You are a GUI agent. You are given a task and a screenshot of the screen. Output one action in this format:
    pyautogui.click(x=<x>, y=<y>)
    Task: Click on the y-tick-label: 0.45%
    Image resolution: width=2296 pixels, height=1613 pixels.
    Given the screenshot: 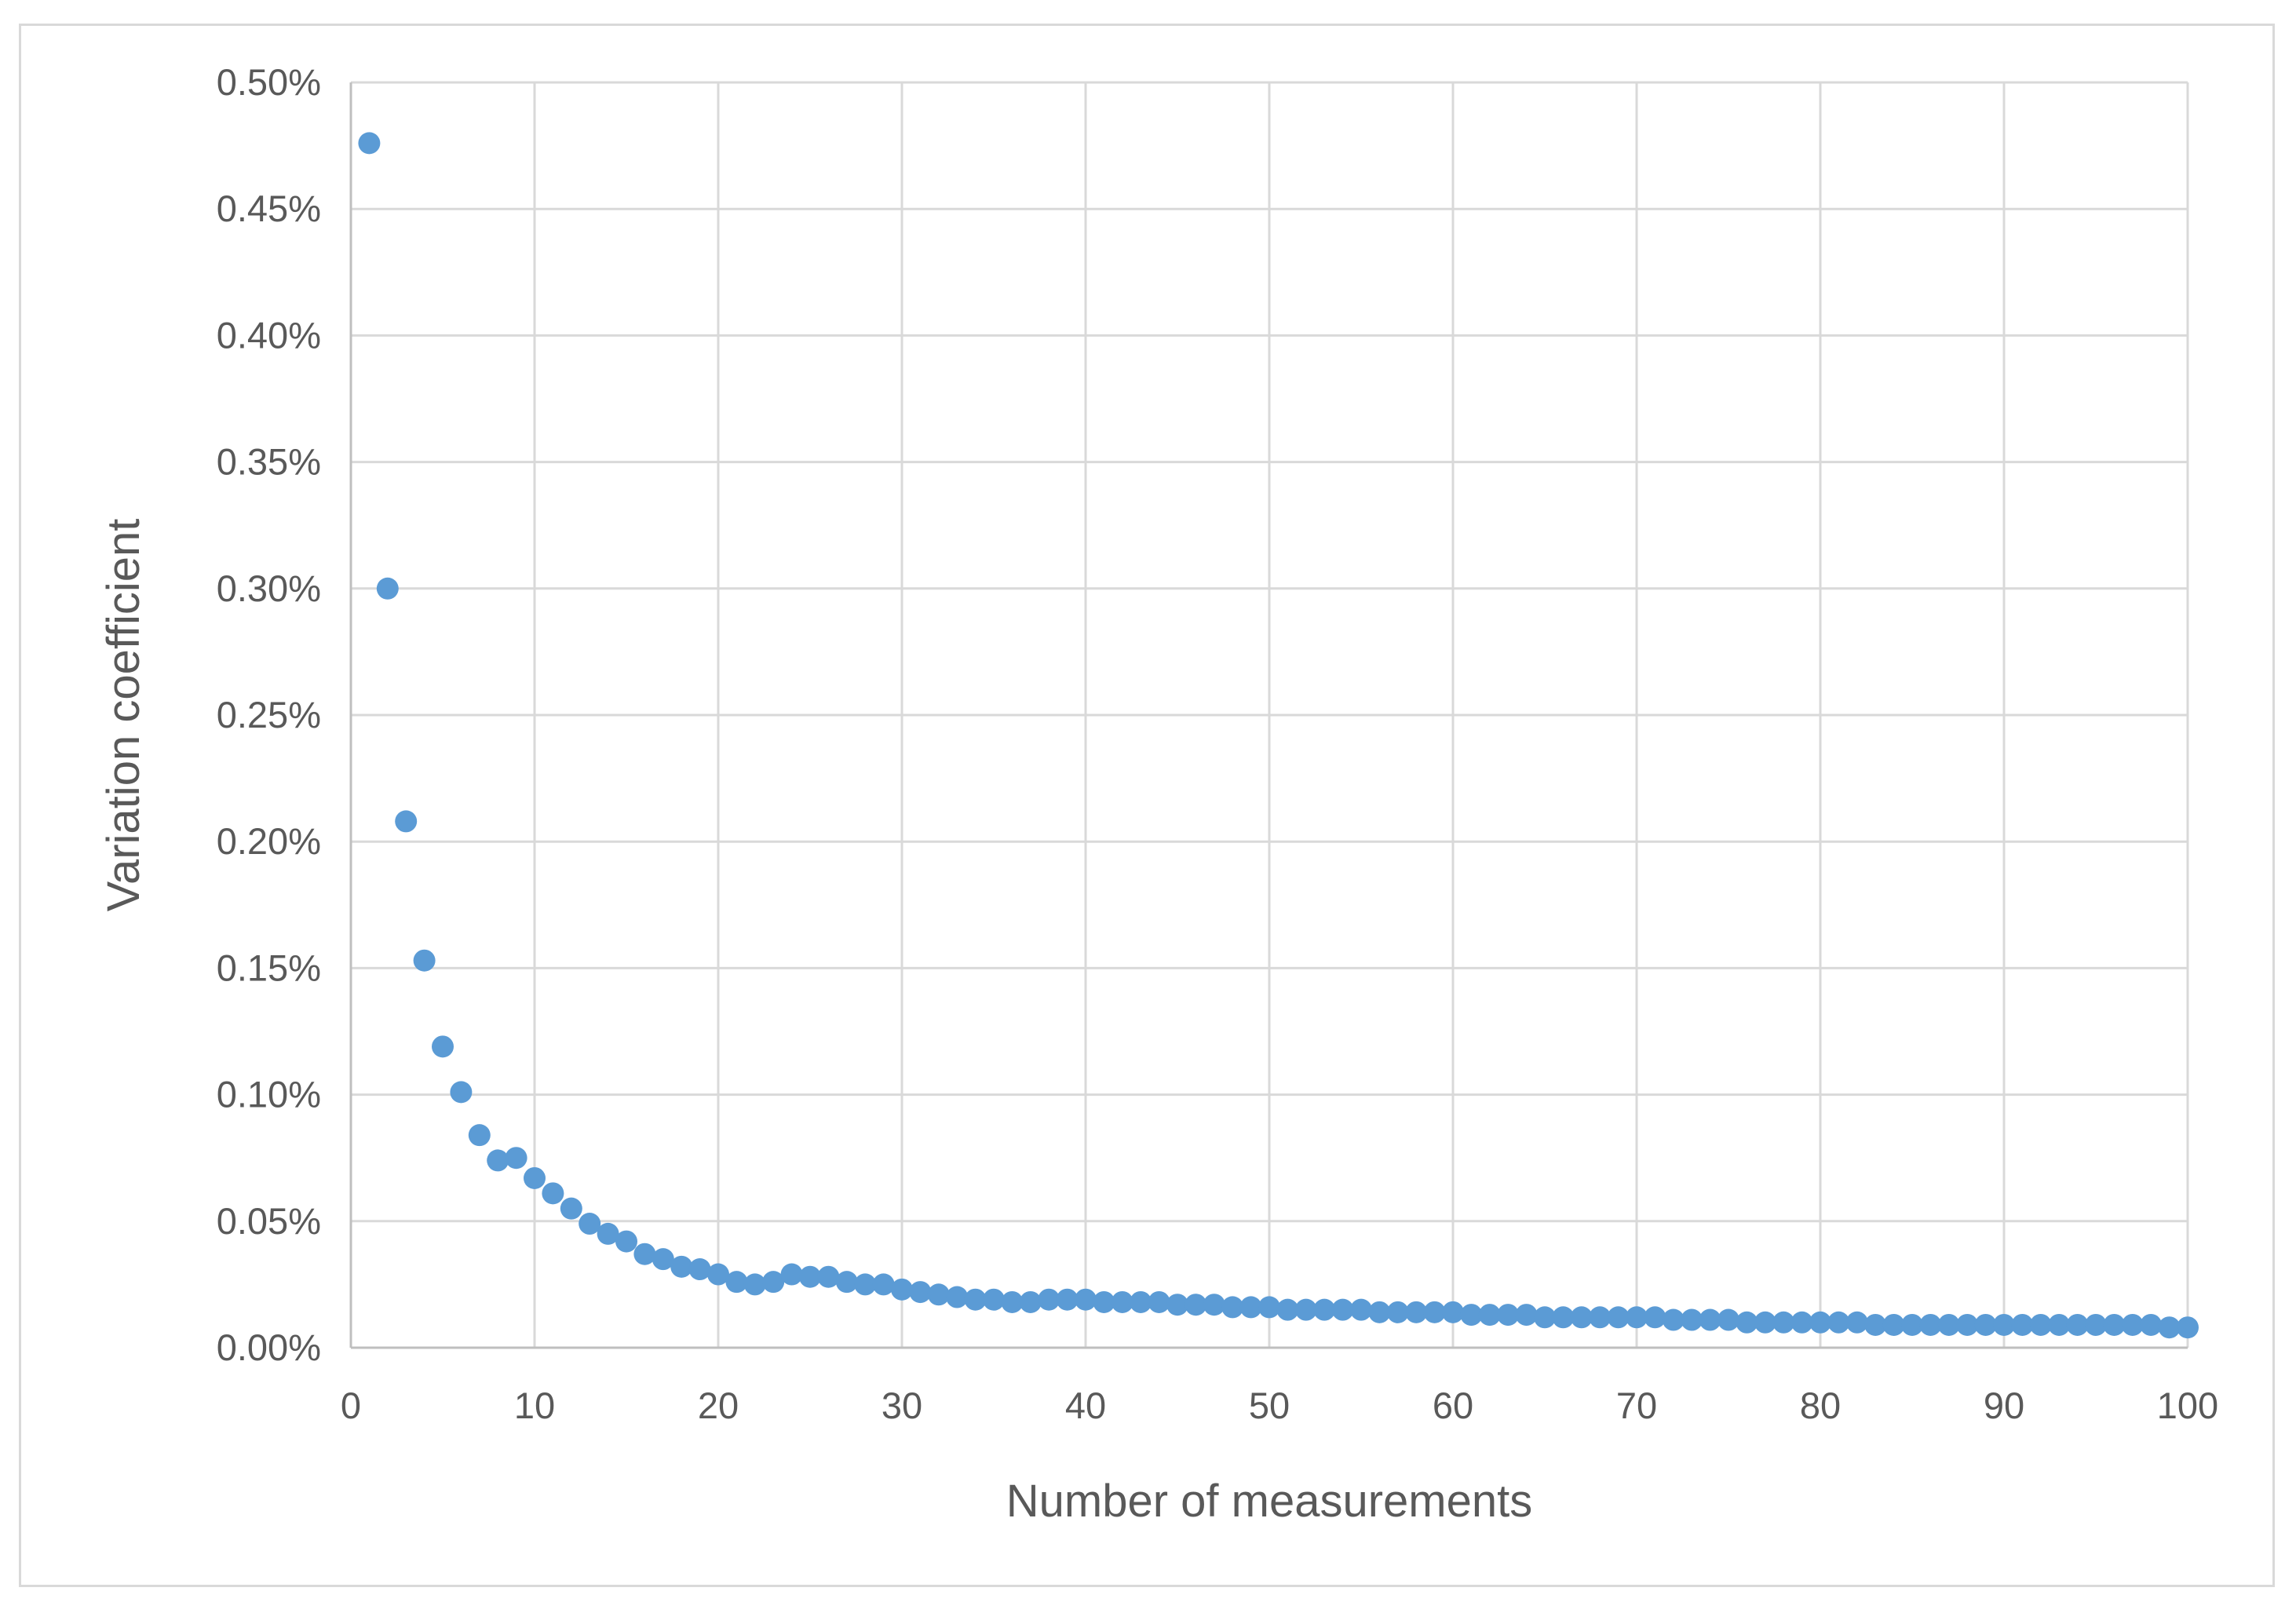 What is the action you would take?
    pyautogui.click(x=269, y=208)
    